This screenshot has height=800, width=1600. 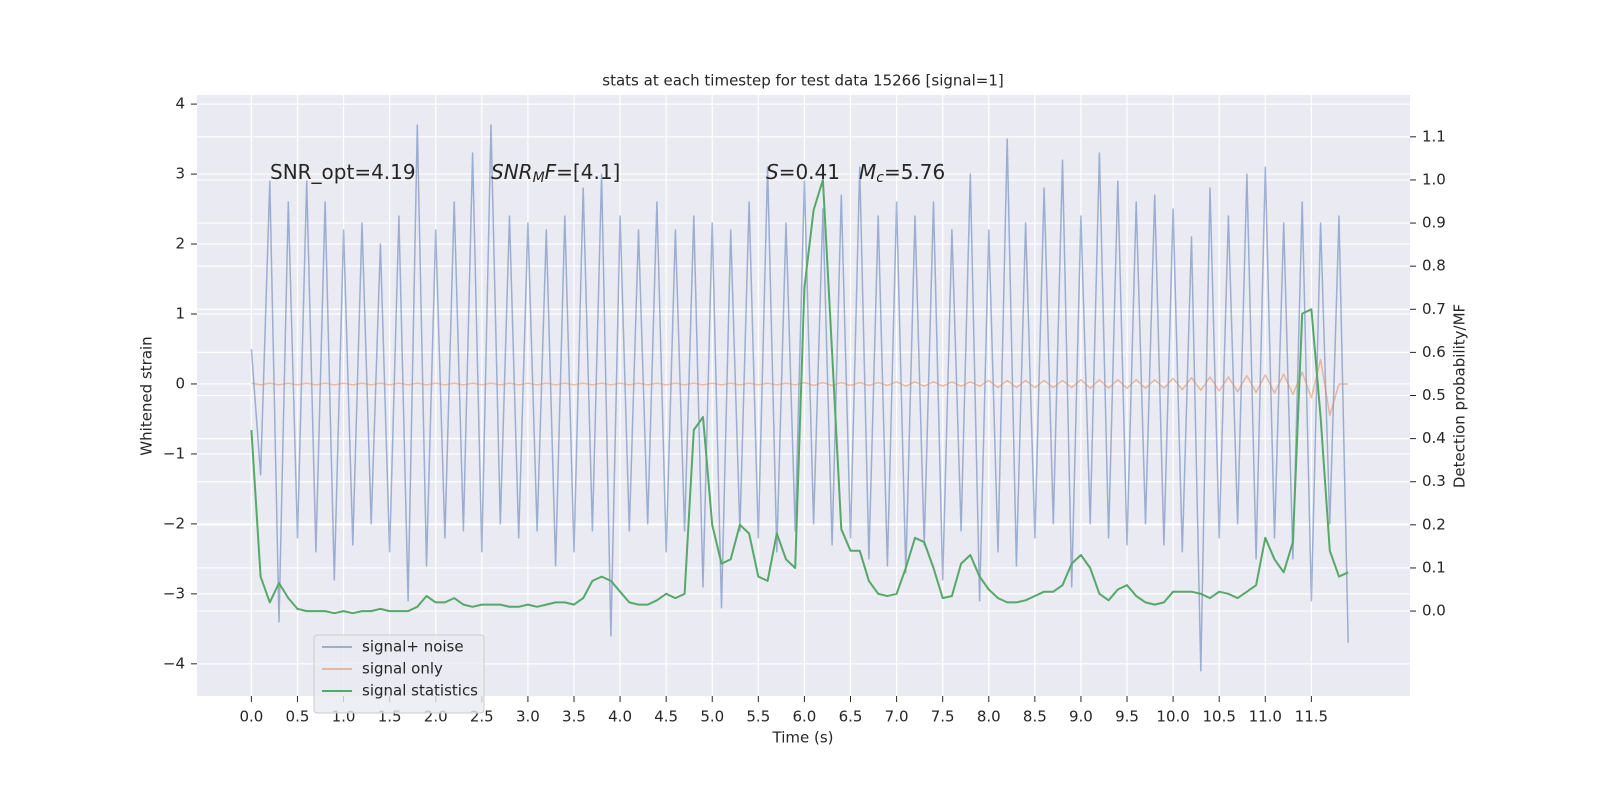 I want to click on y-tick-label: −4, so click(x=174, y=663).